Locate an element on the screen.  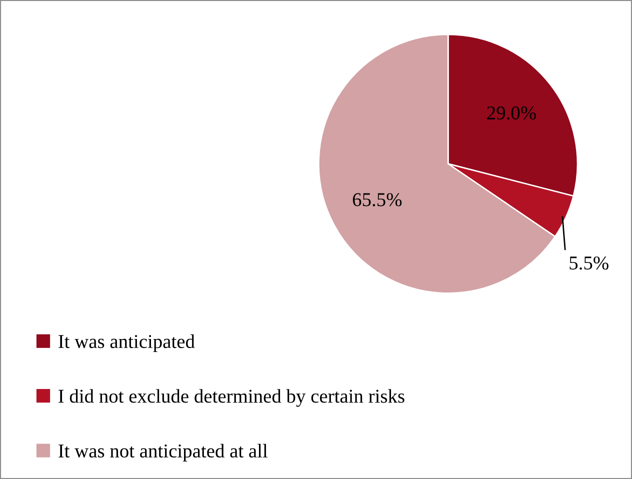
data-label: 29.0% is located at coordinates (511, 113).